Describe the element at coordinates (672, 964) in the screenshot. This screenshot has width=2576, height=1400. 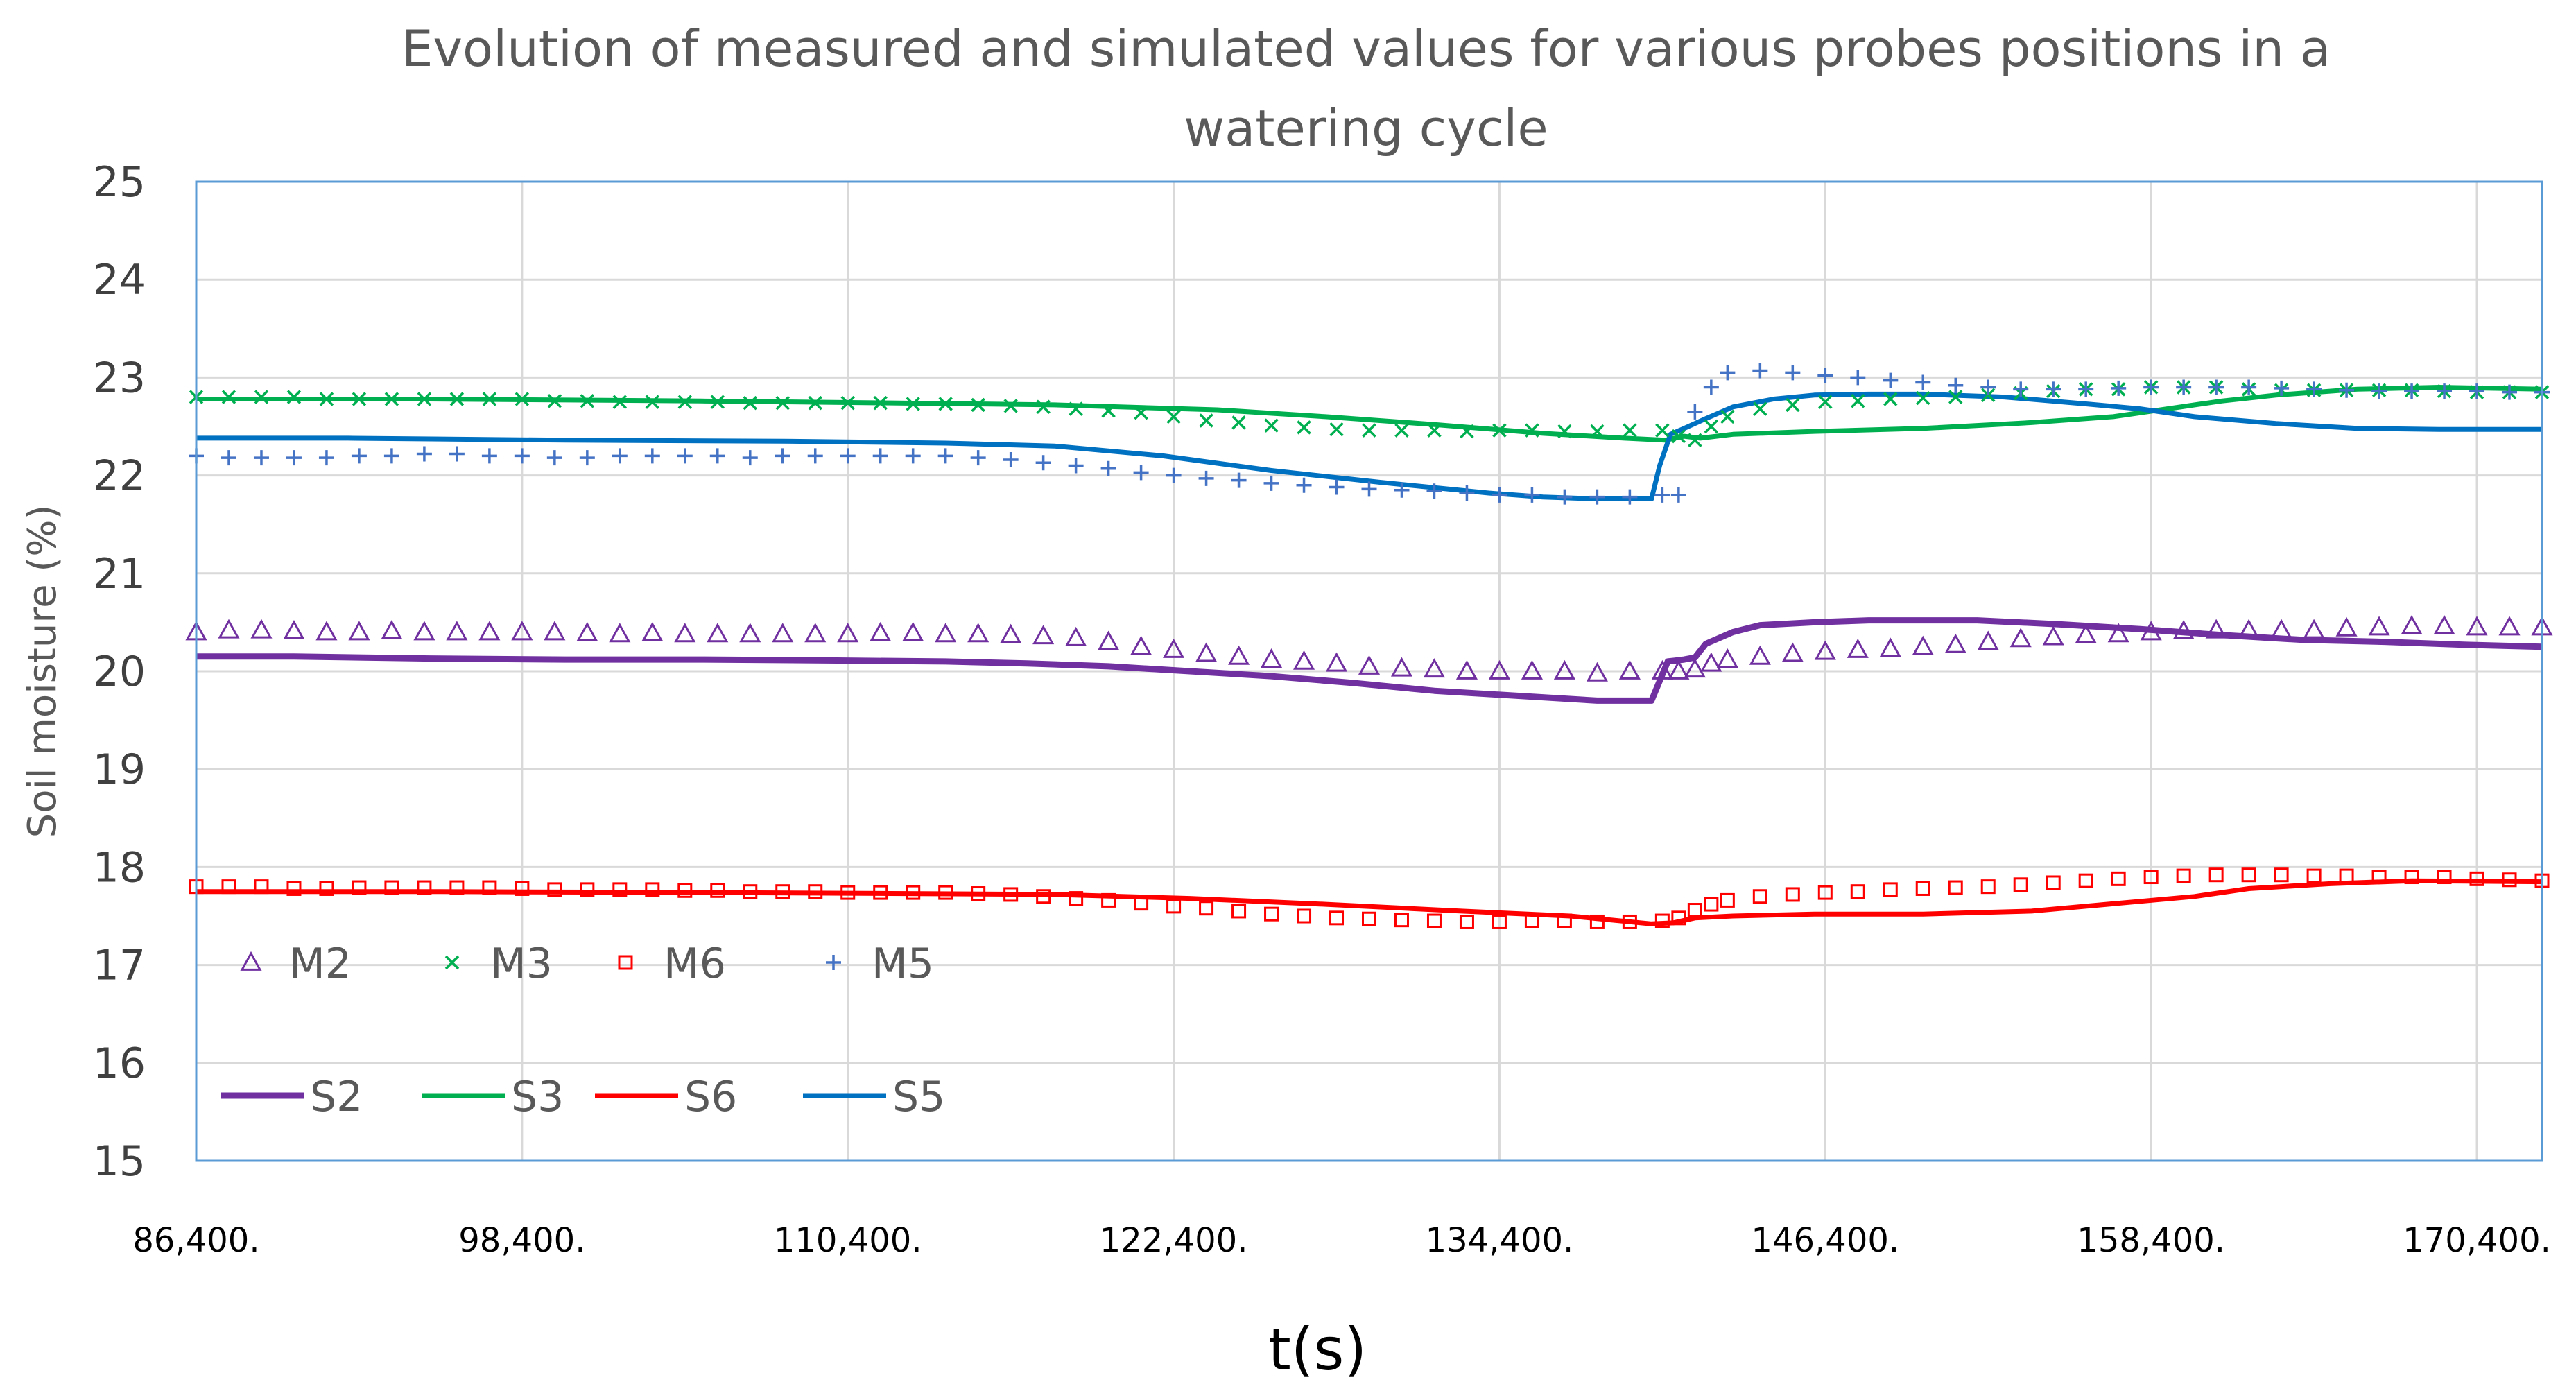
I see `legend-item-m6: M6` at that location.